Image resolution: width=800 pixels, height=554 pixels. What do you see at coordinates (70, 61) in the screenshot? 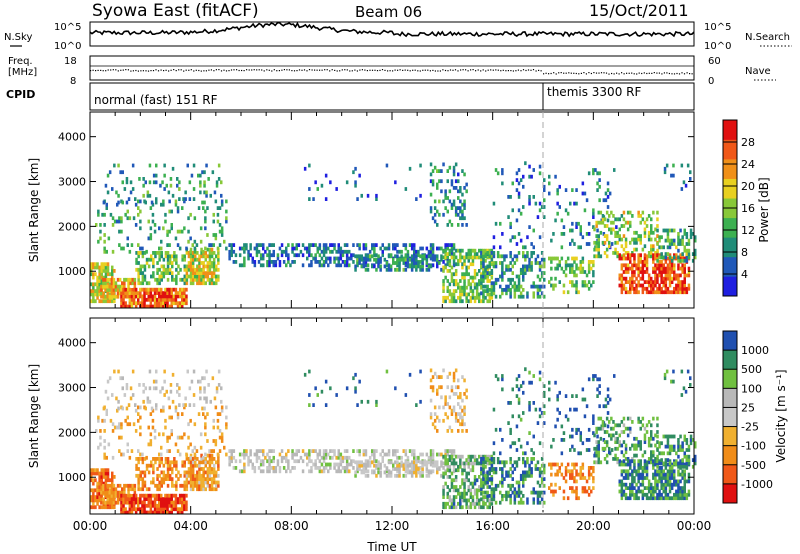
I see `freq-left-tick-top: 18` at bounding box center [70, 61].